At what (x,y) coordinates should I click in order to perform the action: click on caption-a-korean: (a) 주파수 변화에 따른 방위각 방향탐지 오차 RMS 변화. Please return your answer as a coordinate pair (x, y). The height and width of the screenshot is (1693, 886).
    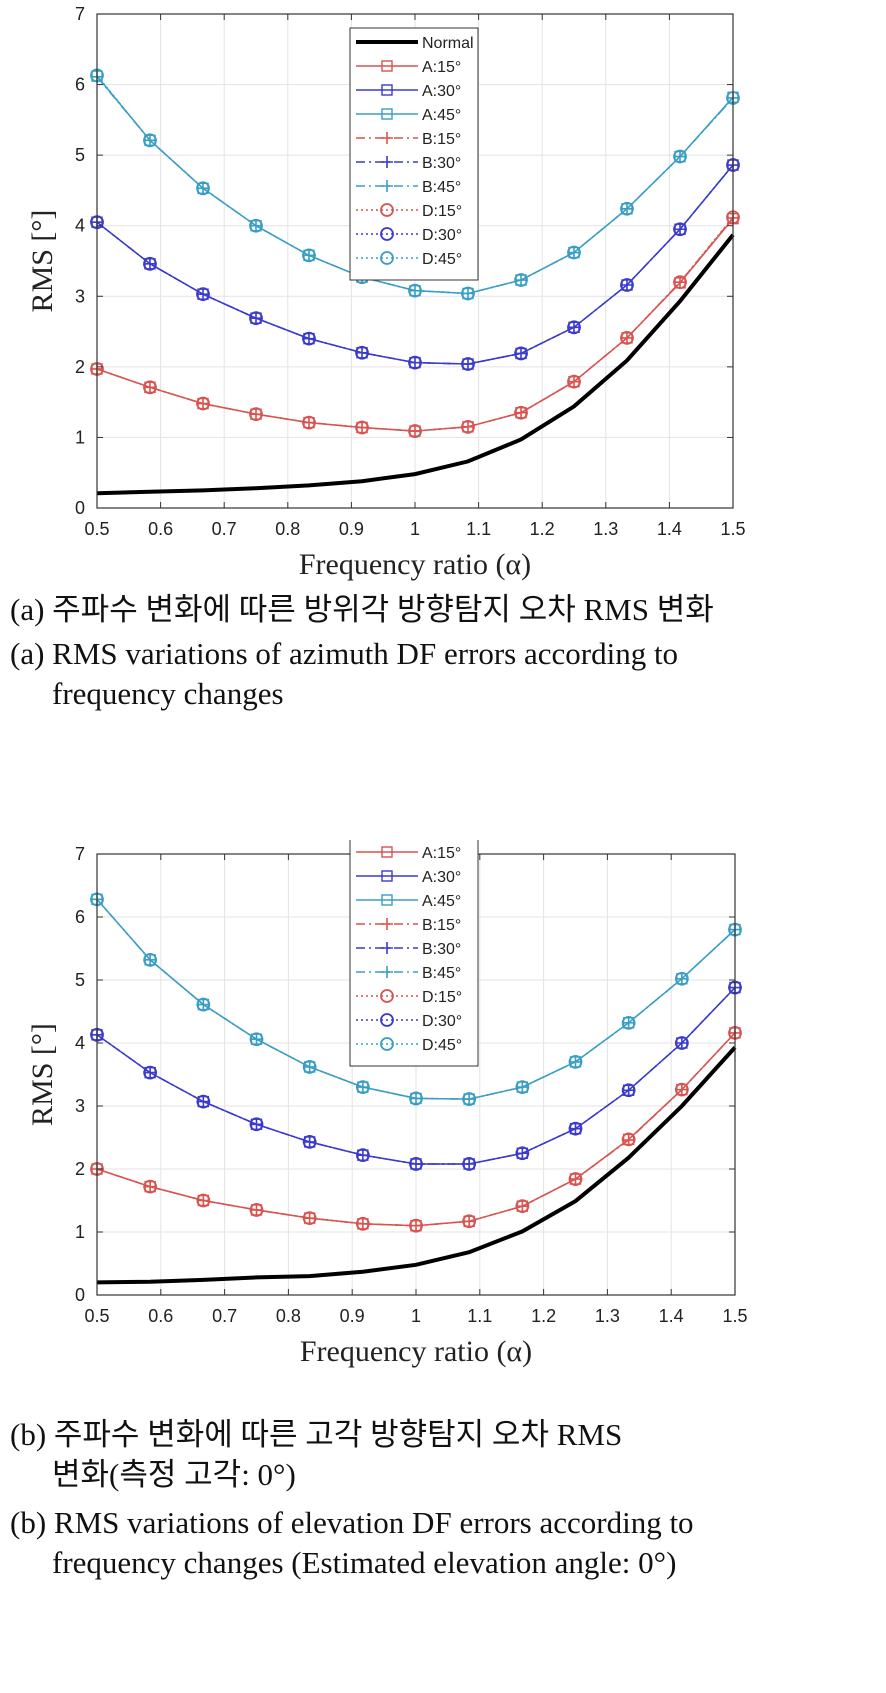
    Looking at the image, I should click on (362, 609).